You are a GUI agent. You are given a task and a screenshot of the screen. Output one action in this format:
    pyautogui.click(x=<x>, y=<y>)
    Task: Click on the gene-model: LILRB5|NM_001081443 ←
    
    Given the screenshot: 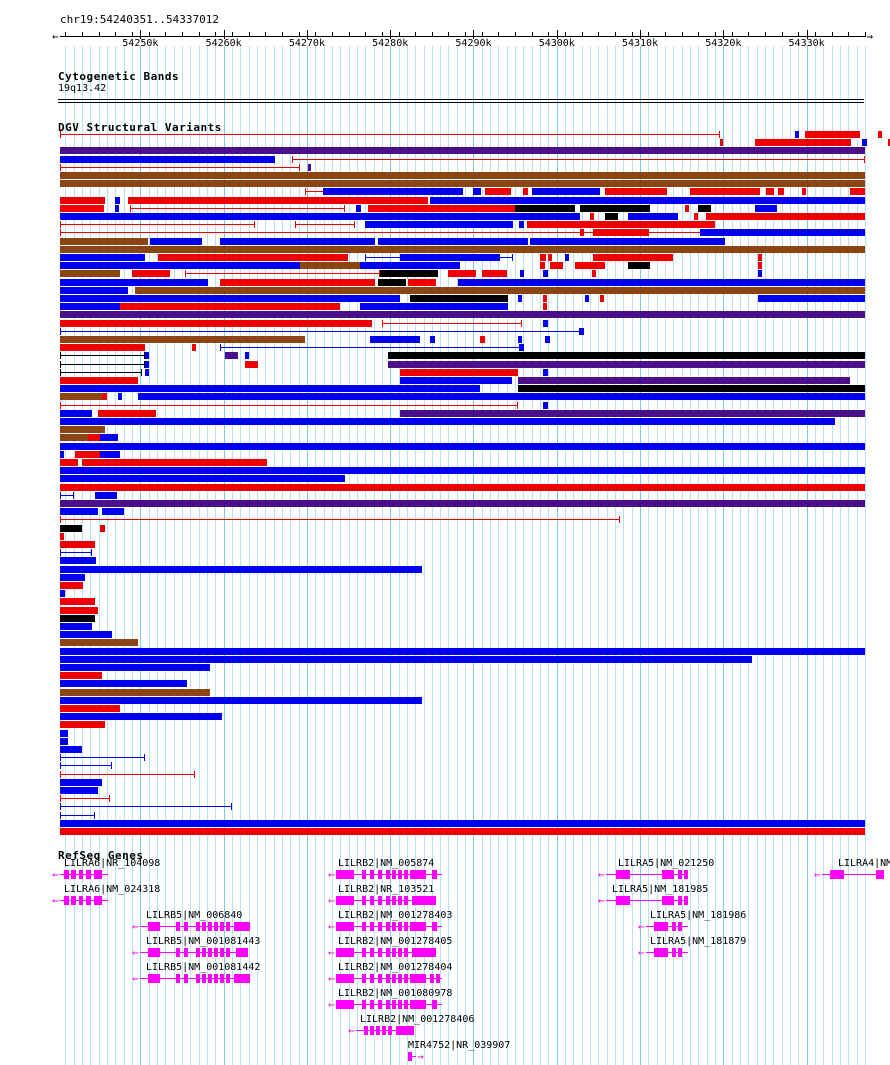 What is the action you would take?
    pyautogui.click(x=475, y=948)
    